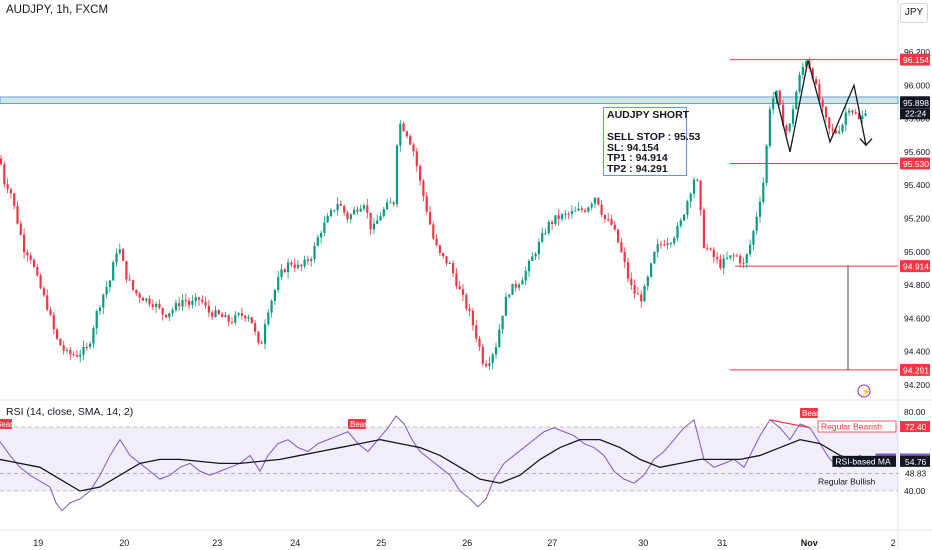 The width and height of the screenshot is (932, 550). I want to click on price-tag, so click(915, 266).